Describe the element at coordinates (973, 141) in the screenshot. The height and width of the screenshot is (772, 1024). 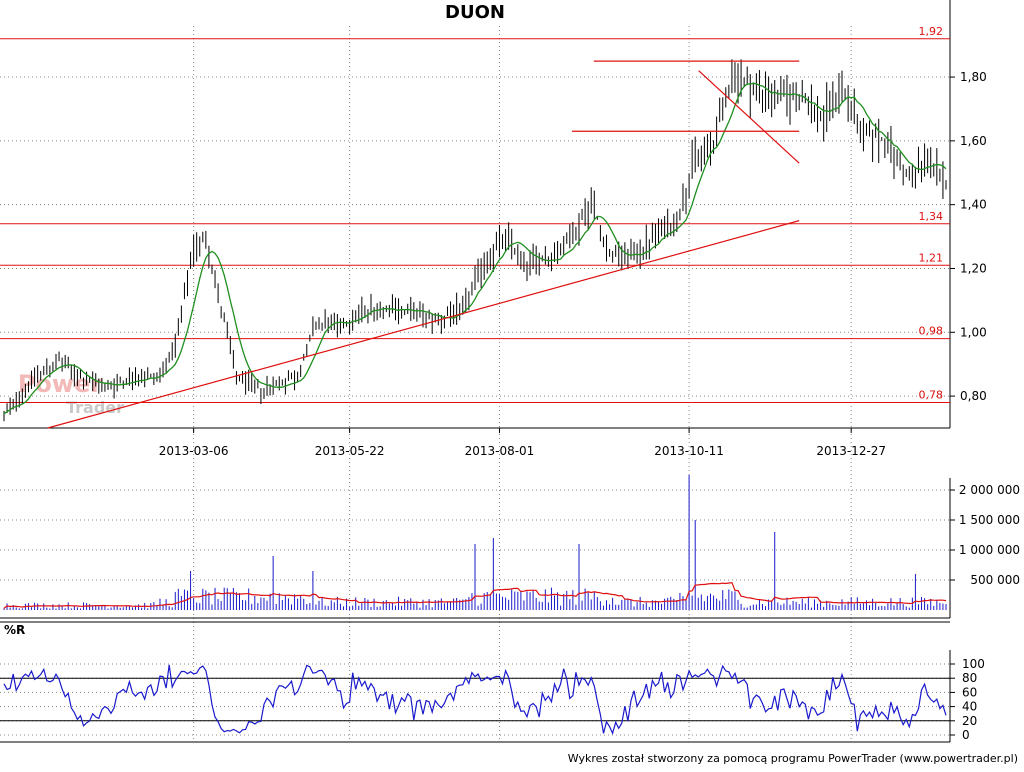
I see `price-tick-label: 1,60` at that location.